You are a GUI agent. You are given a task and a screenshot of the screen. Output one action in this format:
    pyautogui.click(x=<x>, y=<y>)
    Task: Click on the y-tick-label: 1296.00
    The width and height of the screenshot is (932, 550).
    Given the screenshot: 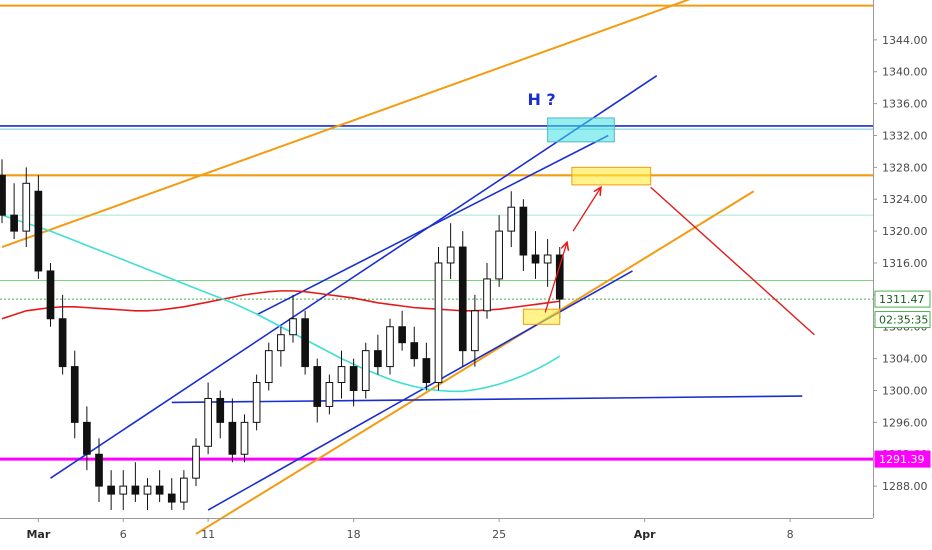 What is the action you would take?
    pyautogui.click(x=905, y=422)
    